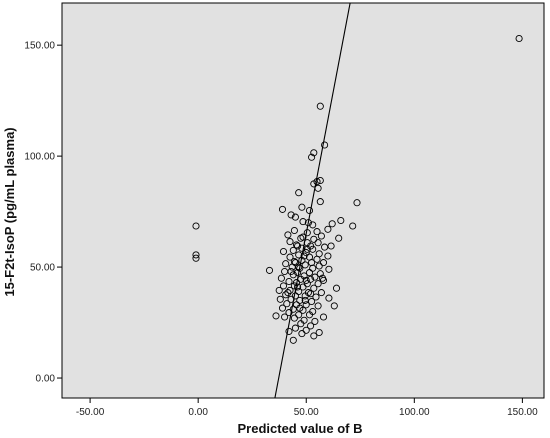  I want to click on y-tick-label: 150.00, so click(39, 46).